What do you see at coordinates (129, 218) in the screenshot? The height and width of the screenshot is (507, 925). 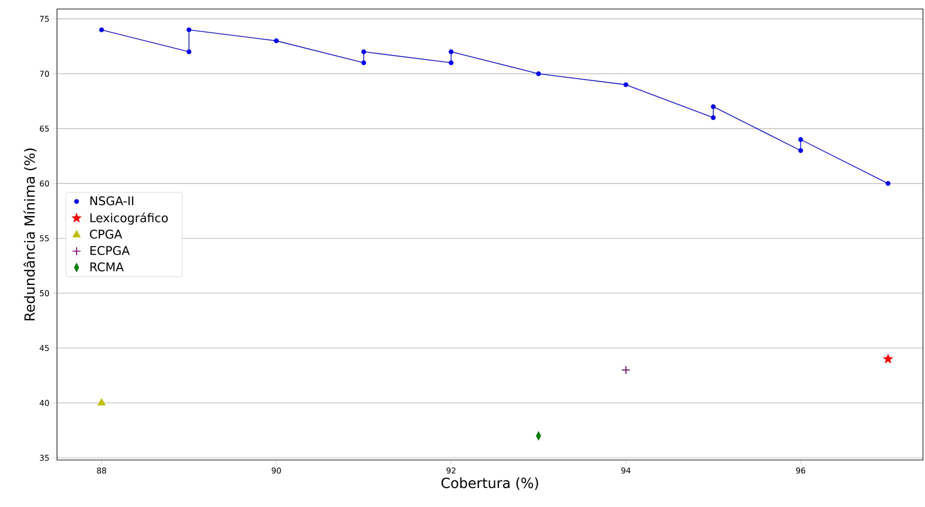 I see `legend-label: Lexicográfico` at bounding box center [129, 218].